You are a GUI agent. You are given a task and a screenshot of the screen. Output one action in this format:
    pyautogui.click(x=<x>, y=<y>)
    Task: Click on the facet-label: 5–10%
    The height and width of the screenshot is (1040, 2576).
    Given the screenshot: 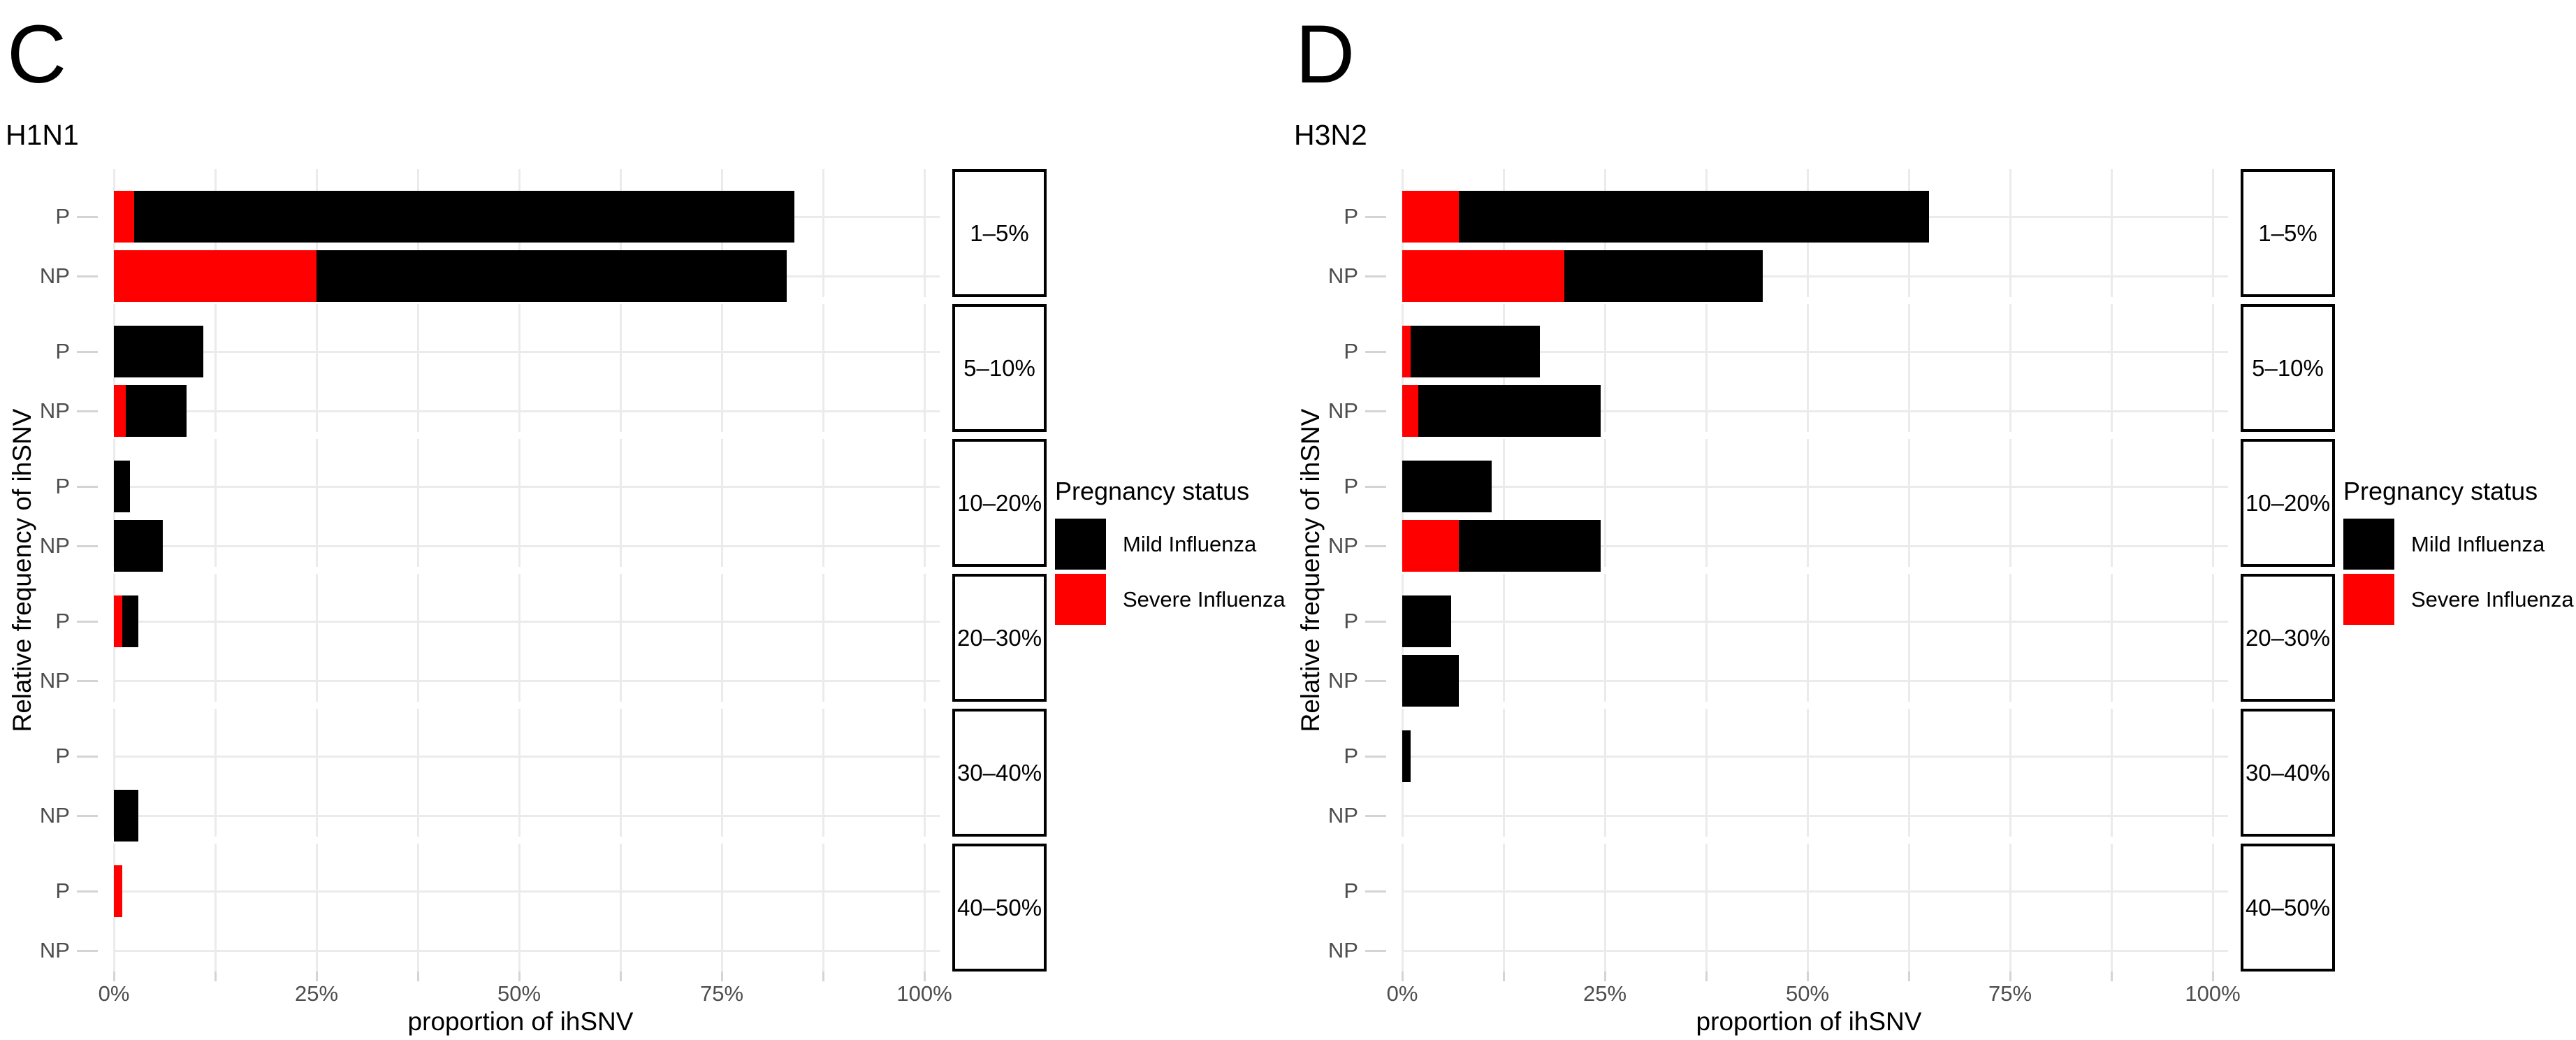 What is the action you would take?
    pyautogui.click(x=2288, y=367)
    